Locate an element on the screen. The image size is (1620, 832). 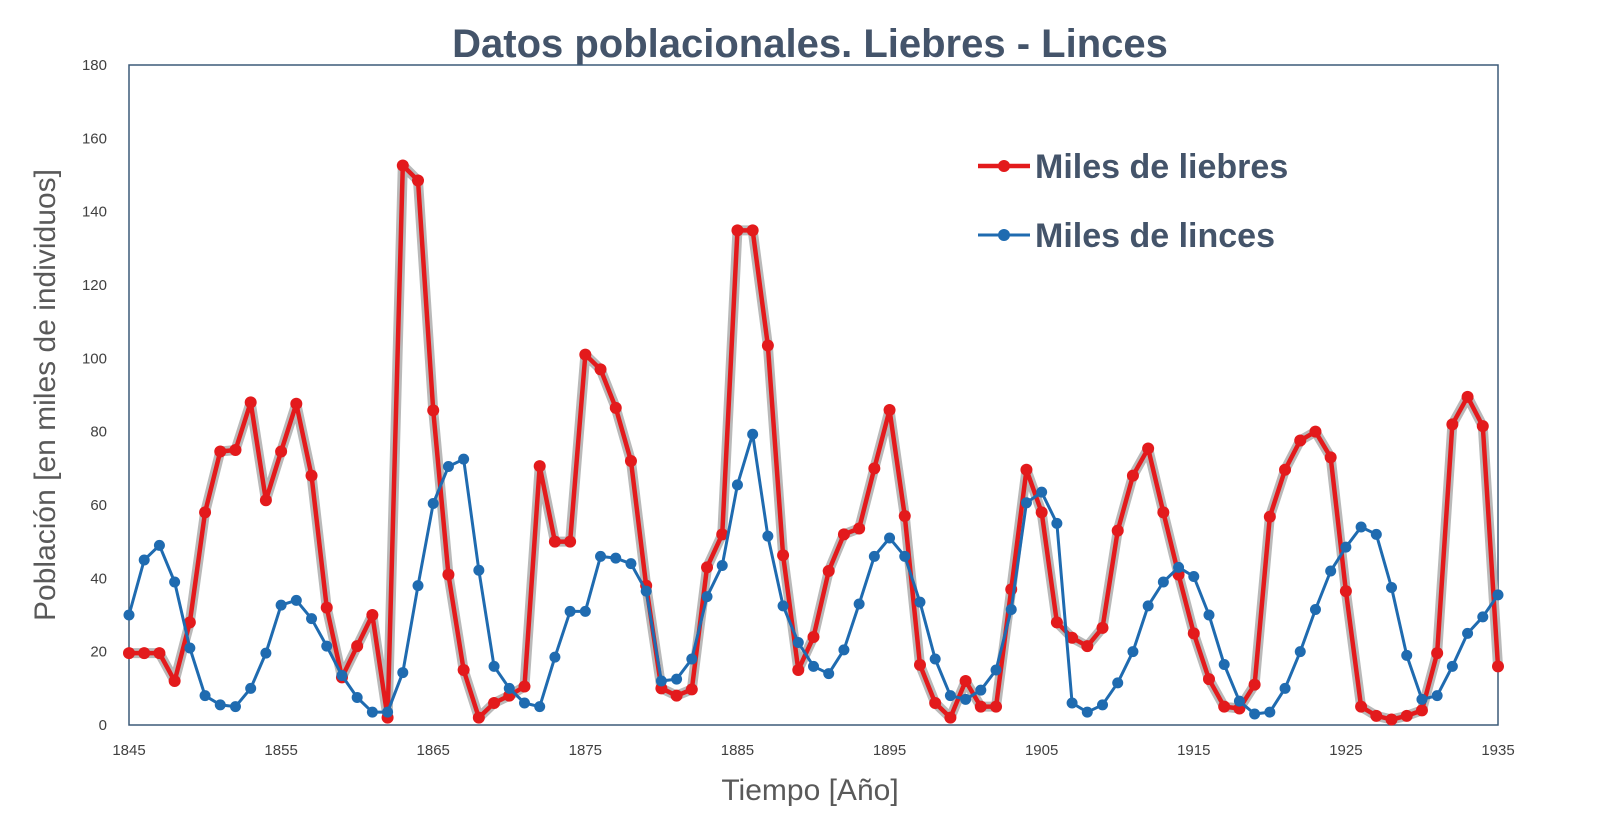
x-tick-label: 1935 is located at coordinates (1497, 750).